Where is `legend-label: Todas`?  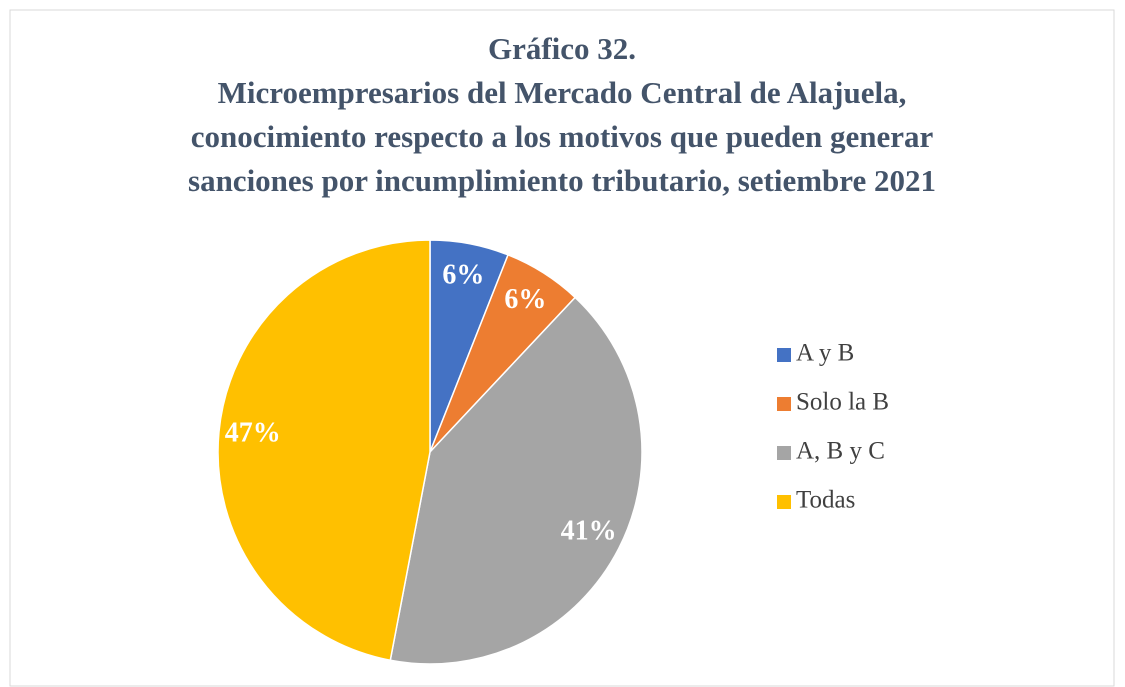
legend-label: Todas is located at coordinates (825, 500).